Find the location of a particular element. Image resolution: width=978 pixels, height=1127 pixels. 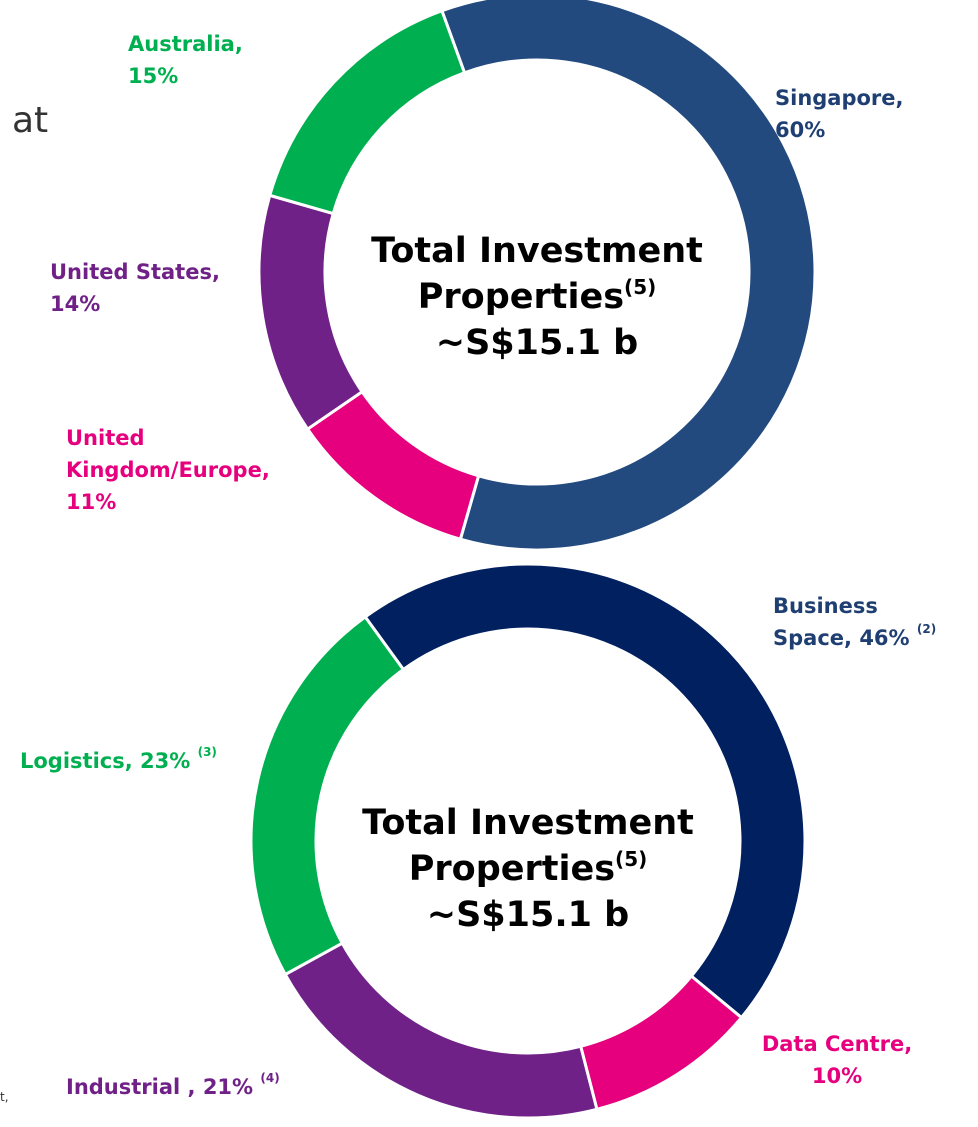

slice-label: United States, 14% is located at coordinates (137, 288).